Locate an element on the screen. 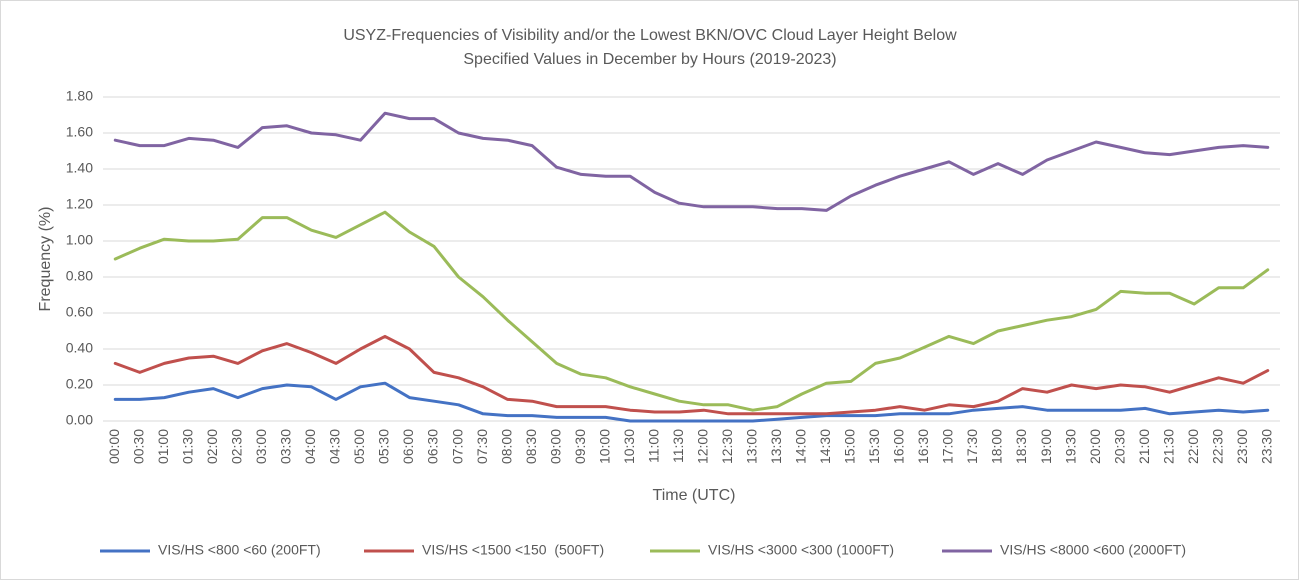 The width and height of the screenshot is (1299, 580). x-tick-label: 03:00 is located at coordinates (261, 446).